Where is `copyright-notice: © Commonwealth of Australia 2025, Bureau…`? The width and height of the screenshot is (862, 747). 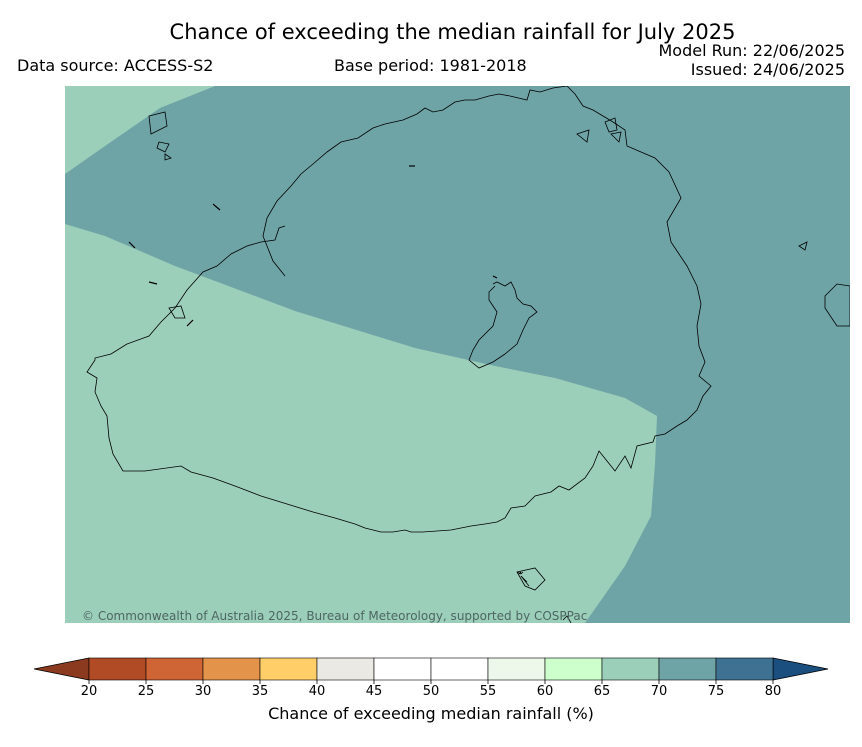 copyright-notice: © Commonwealth of Australia 2025, Bureau… is located at coordinates (335, 616).